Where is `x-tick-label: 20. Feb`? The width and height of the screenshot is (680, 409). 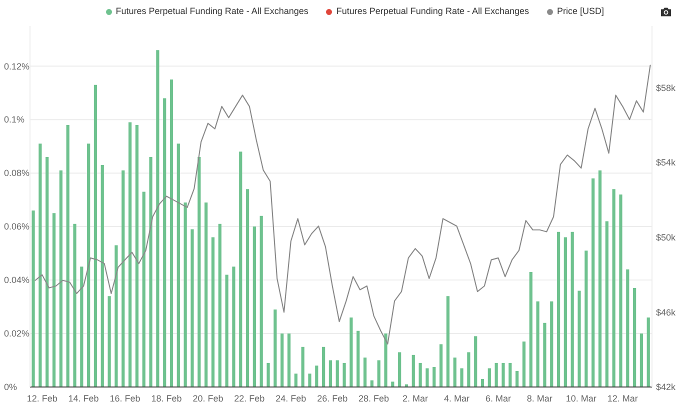
x-tick-label: 20. Feb is located at coordinates (208, 398).